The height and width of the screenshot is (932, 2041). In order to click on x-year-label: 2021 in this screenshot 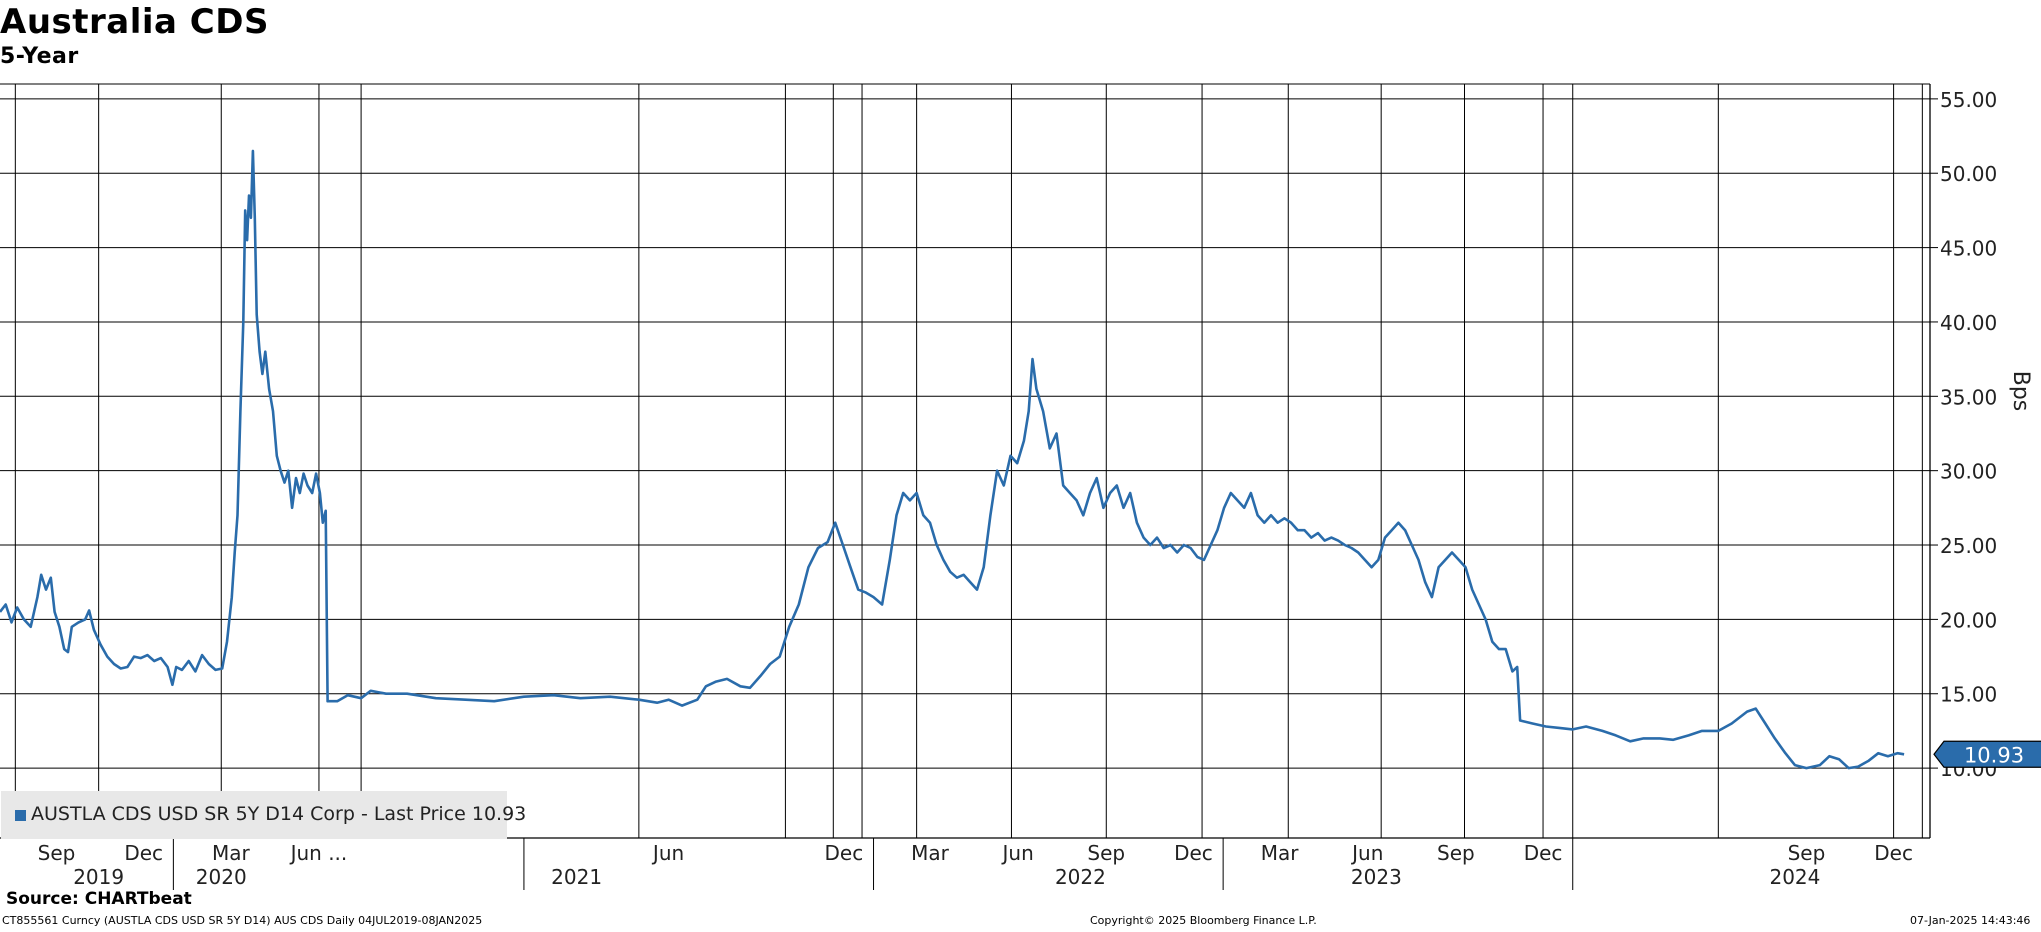, I will do `click(576, 877)`.